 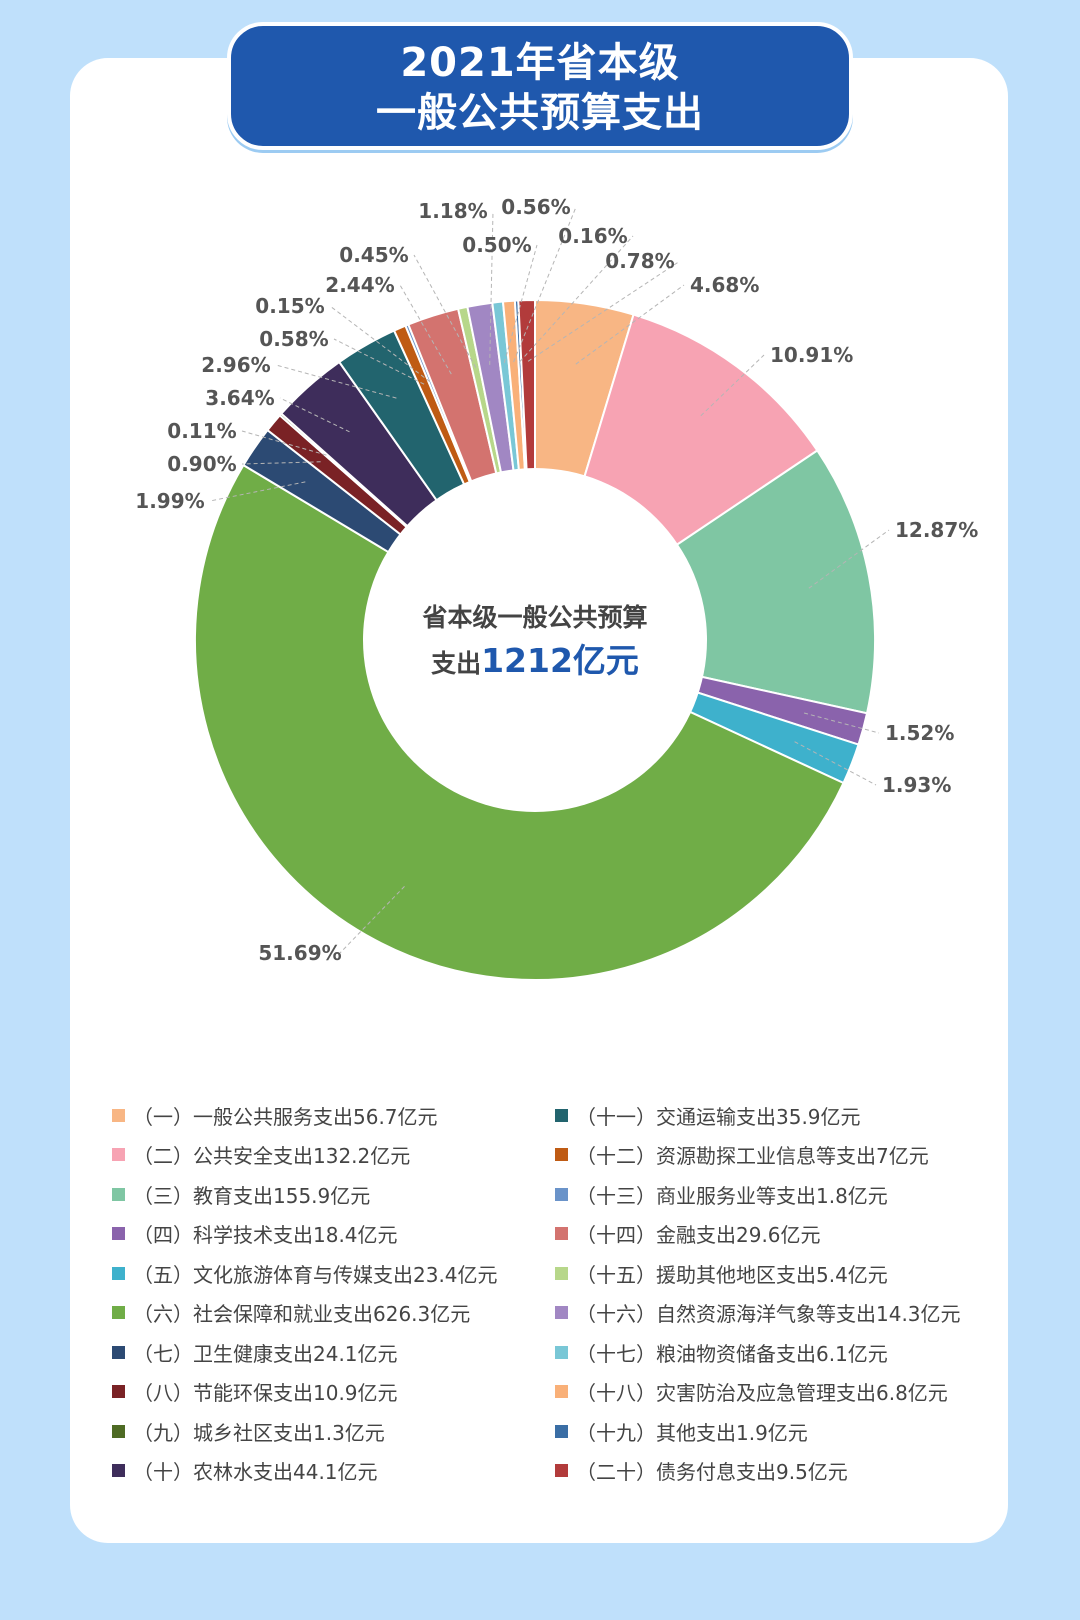 I want to click on legend-item: （九）城乡社区支出1.3亿元, so click(x=248, y=1431).